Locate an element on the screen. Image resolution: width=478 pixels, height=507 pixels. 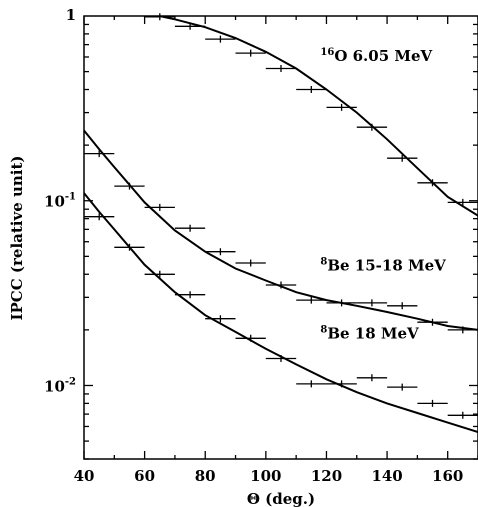
series-0-annotation: 16O 6.05 MeV is located at coordinates (376, 56).